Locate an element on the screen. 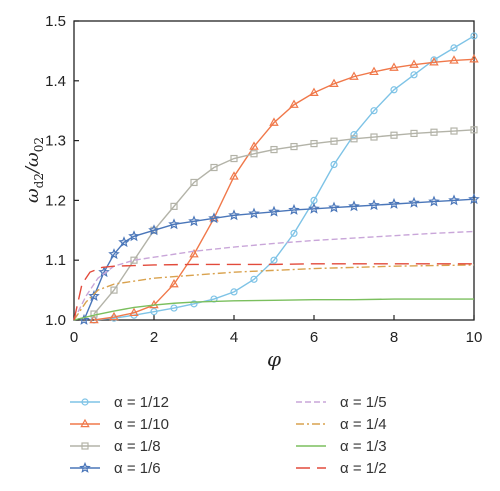 Image resolution: width=500 pixels, height=491 pixels. legend-item: α = 1/10 is located at coordinates (119, 424).